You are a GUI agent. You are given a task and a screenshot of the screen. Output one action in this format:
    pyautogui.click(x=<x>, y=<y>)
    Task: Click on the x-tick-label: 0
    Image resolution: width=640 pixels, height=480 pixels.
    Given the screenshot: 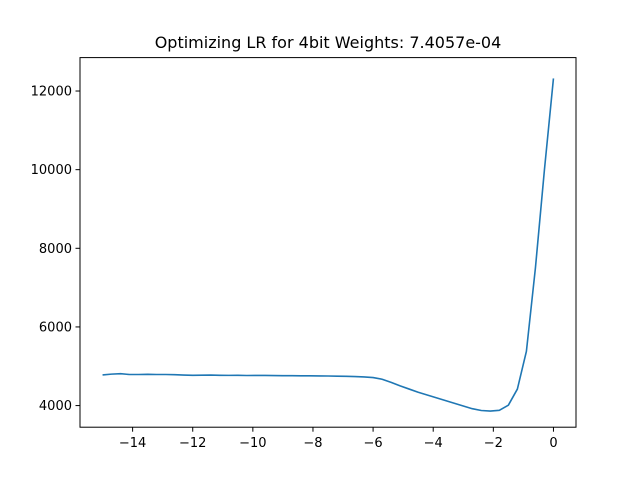 What is the action you would take?
    pyautogui.click(x=553, y=443)
    